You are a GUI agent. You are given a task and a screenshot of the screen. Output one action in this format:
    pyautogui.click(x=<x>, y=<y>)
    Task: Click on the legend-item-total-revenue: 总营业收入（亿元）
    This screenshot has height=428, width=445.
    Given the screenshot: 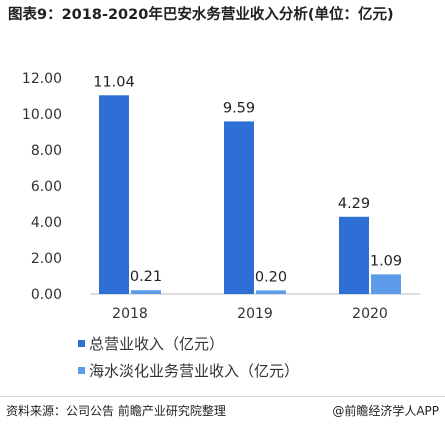 What is the action you would take?
    pyautogui.click(x=151, y=343)
    